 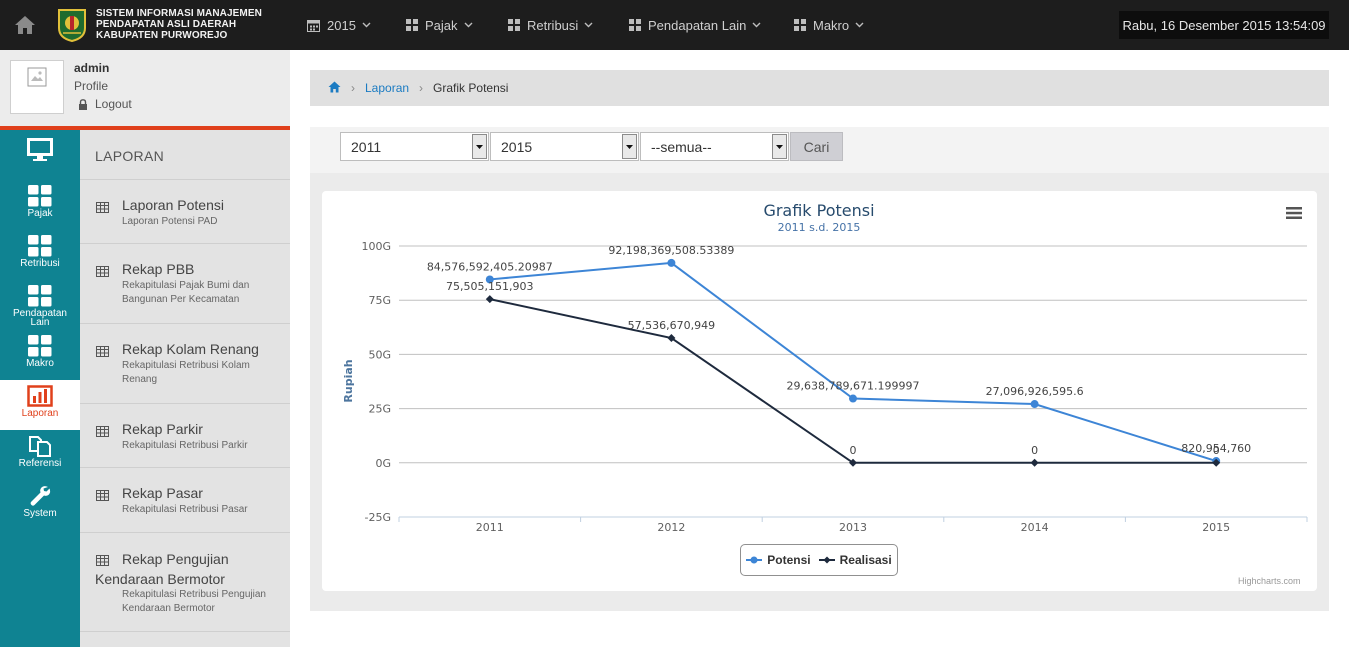 I want to click on submenu-item-title: Rekap Pengujian, so click(x=175, y=559).